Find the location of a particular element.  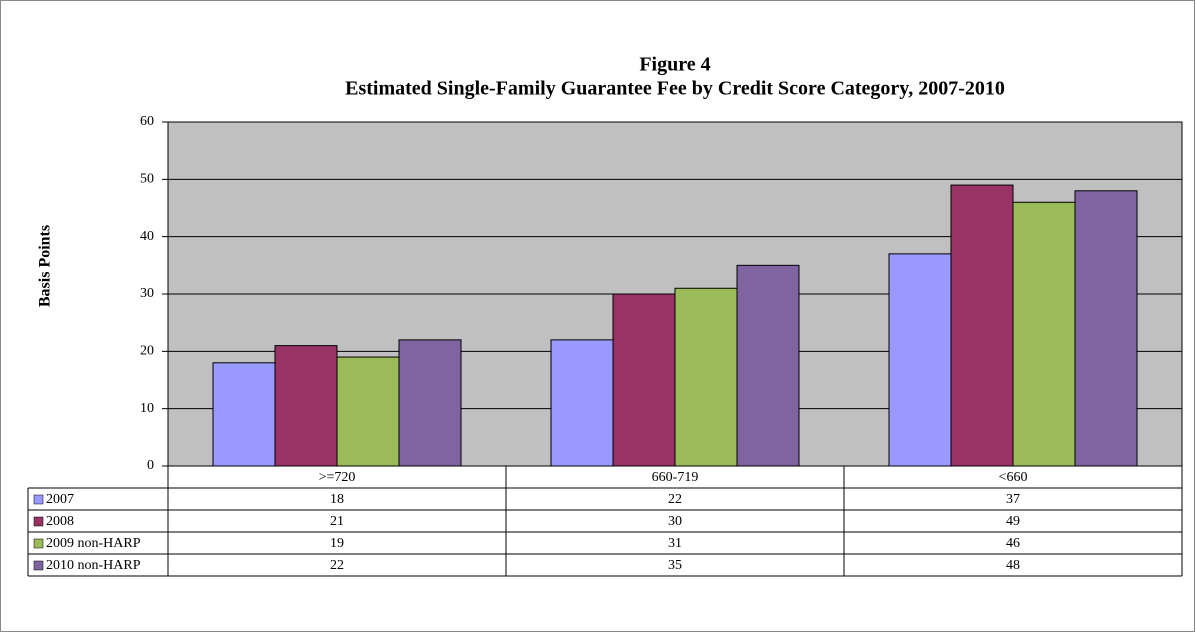

y-tick-label: 10 is located at coordinates (147, 408).